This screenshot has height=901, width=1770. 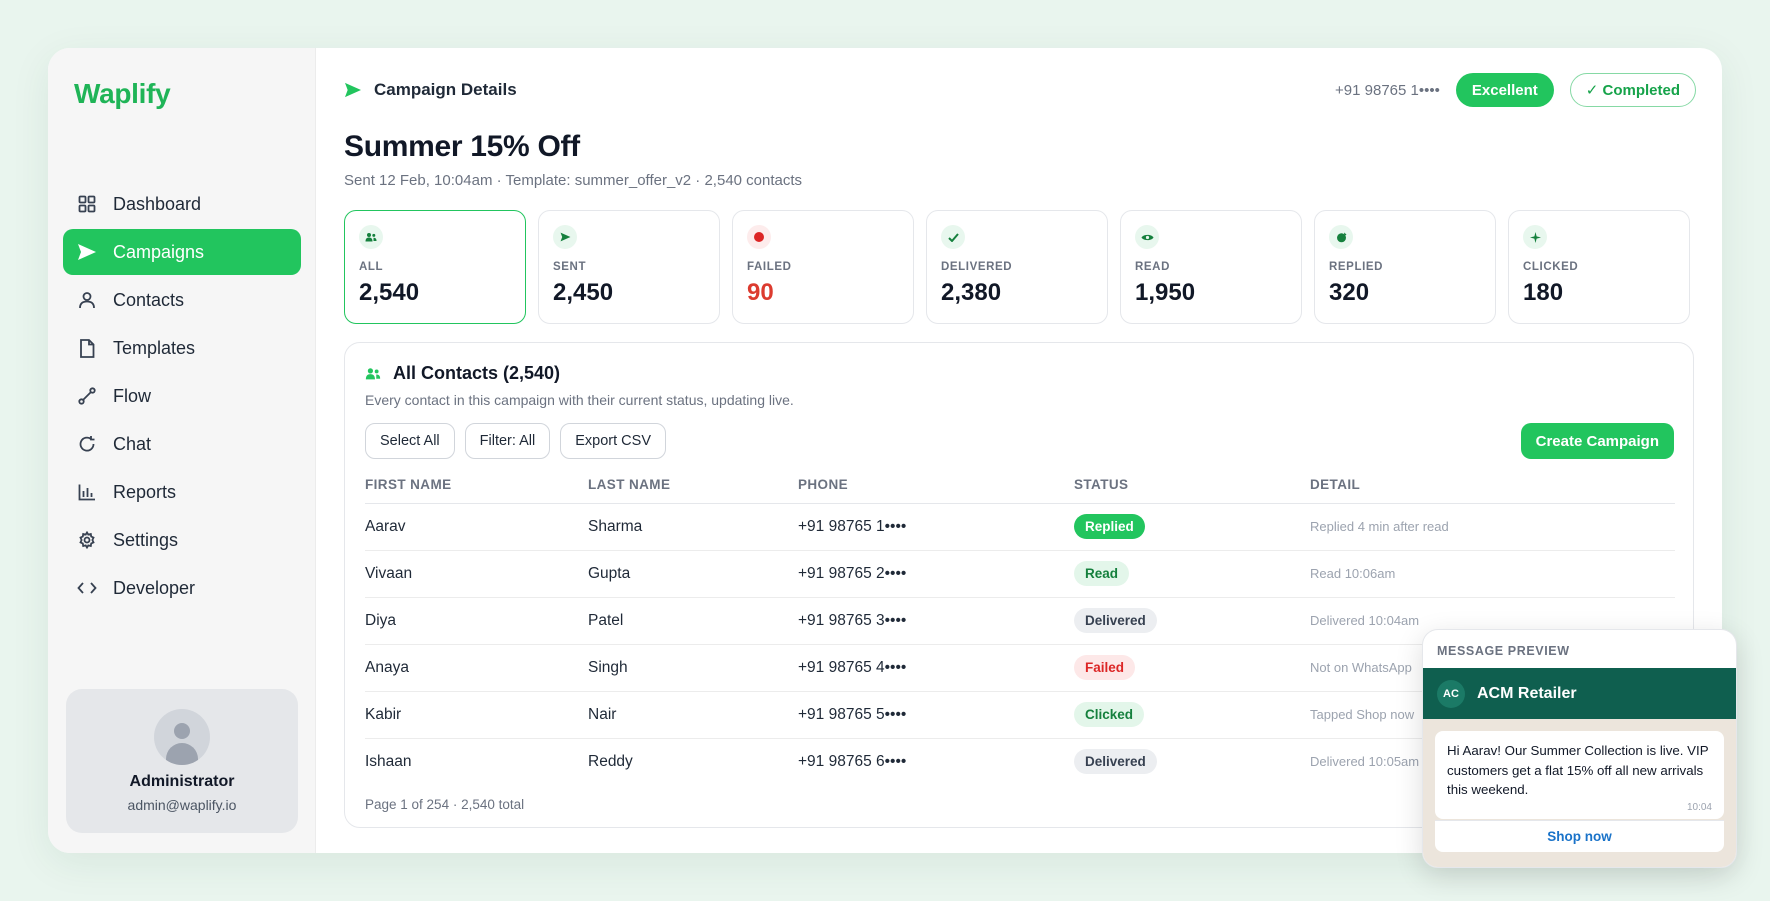 What do you see at coordinates (693, 574) in the screenshot?
I see `last-name-cell: Gupta` at bounding box center [693, 574].